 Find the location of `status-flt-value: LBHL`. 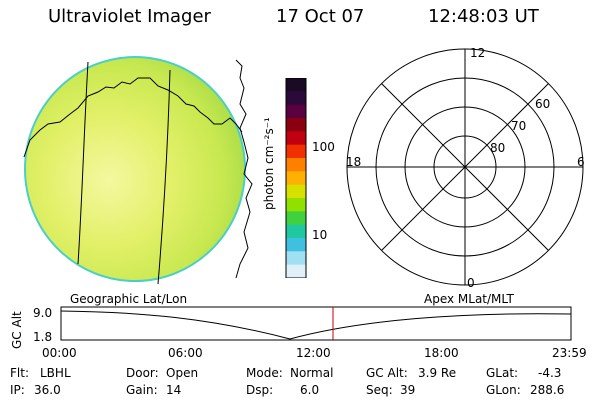

status-flt-value: LBHL is located at coordinates (55, 373).